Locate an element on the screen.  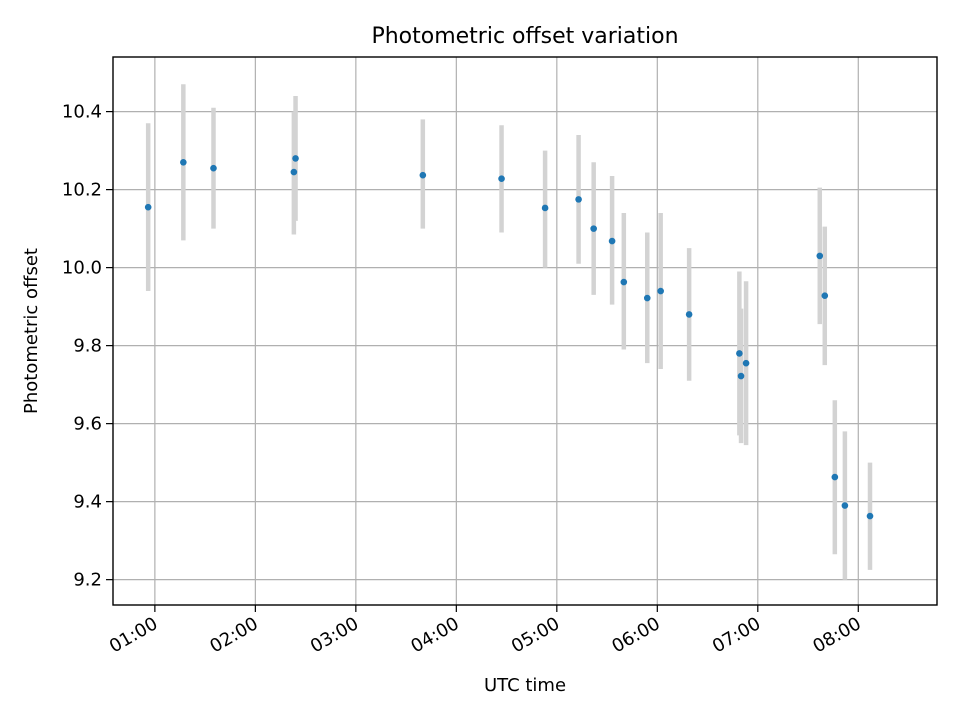
x-axis-label: UTC time is located at coordinates (525, 685).